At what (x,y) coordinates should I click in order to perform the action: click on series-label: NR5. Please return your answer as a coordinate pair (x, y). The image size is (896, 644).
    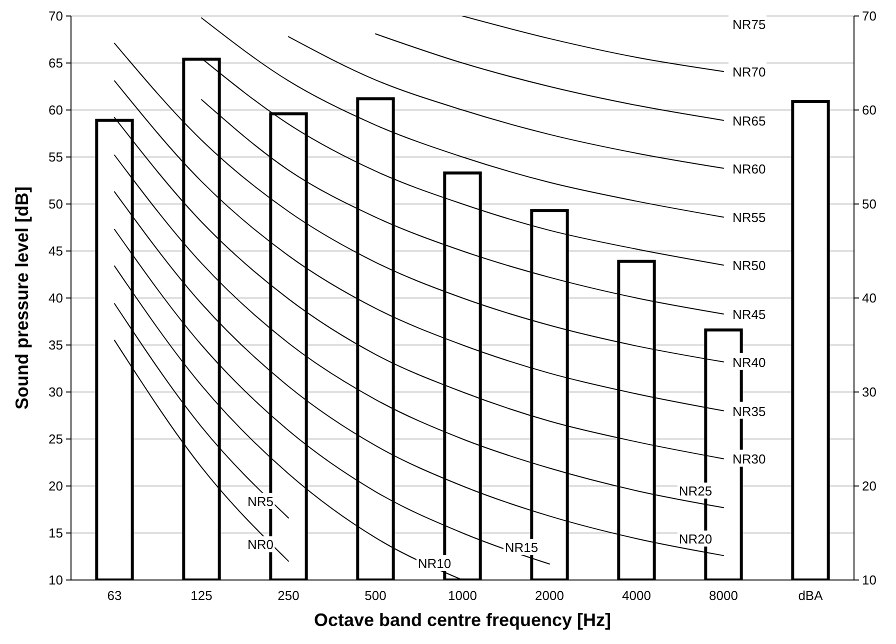
    Looking at the image, I should click on (260, 501).